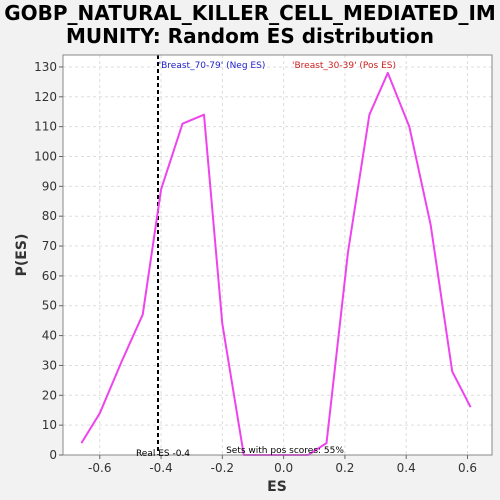 The height and width of the screenshot is (500, 500). What do you see at coordinates (49, 365) in the screenshot?
I see `y-tick-label: 30` at bounding box center [49, 365].